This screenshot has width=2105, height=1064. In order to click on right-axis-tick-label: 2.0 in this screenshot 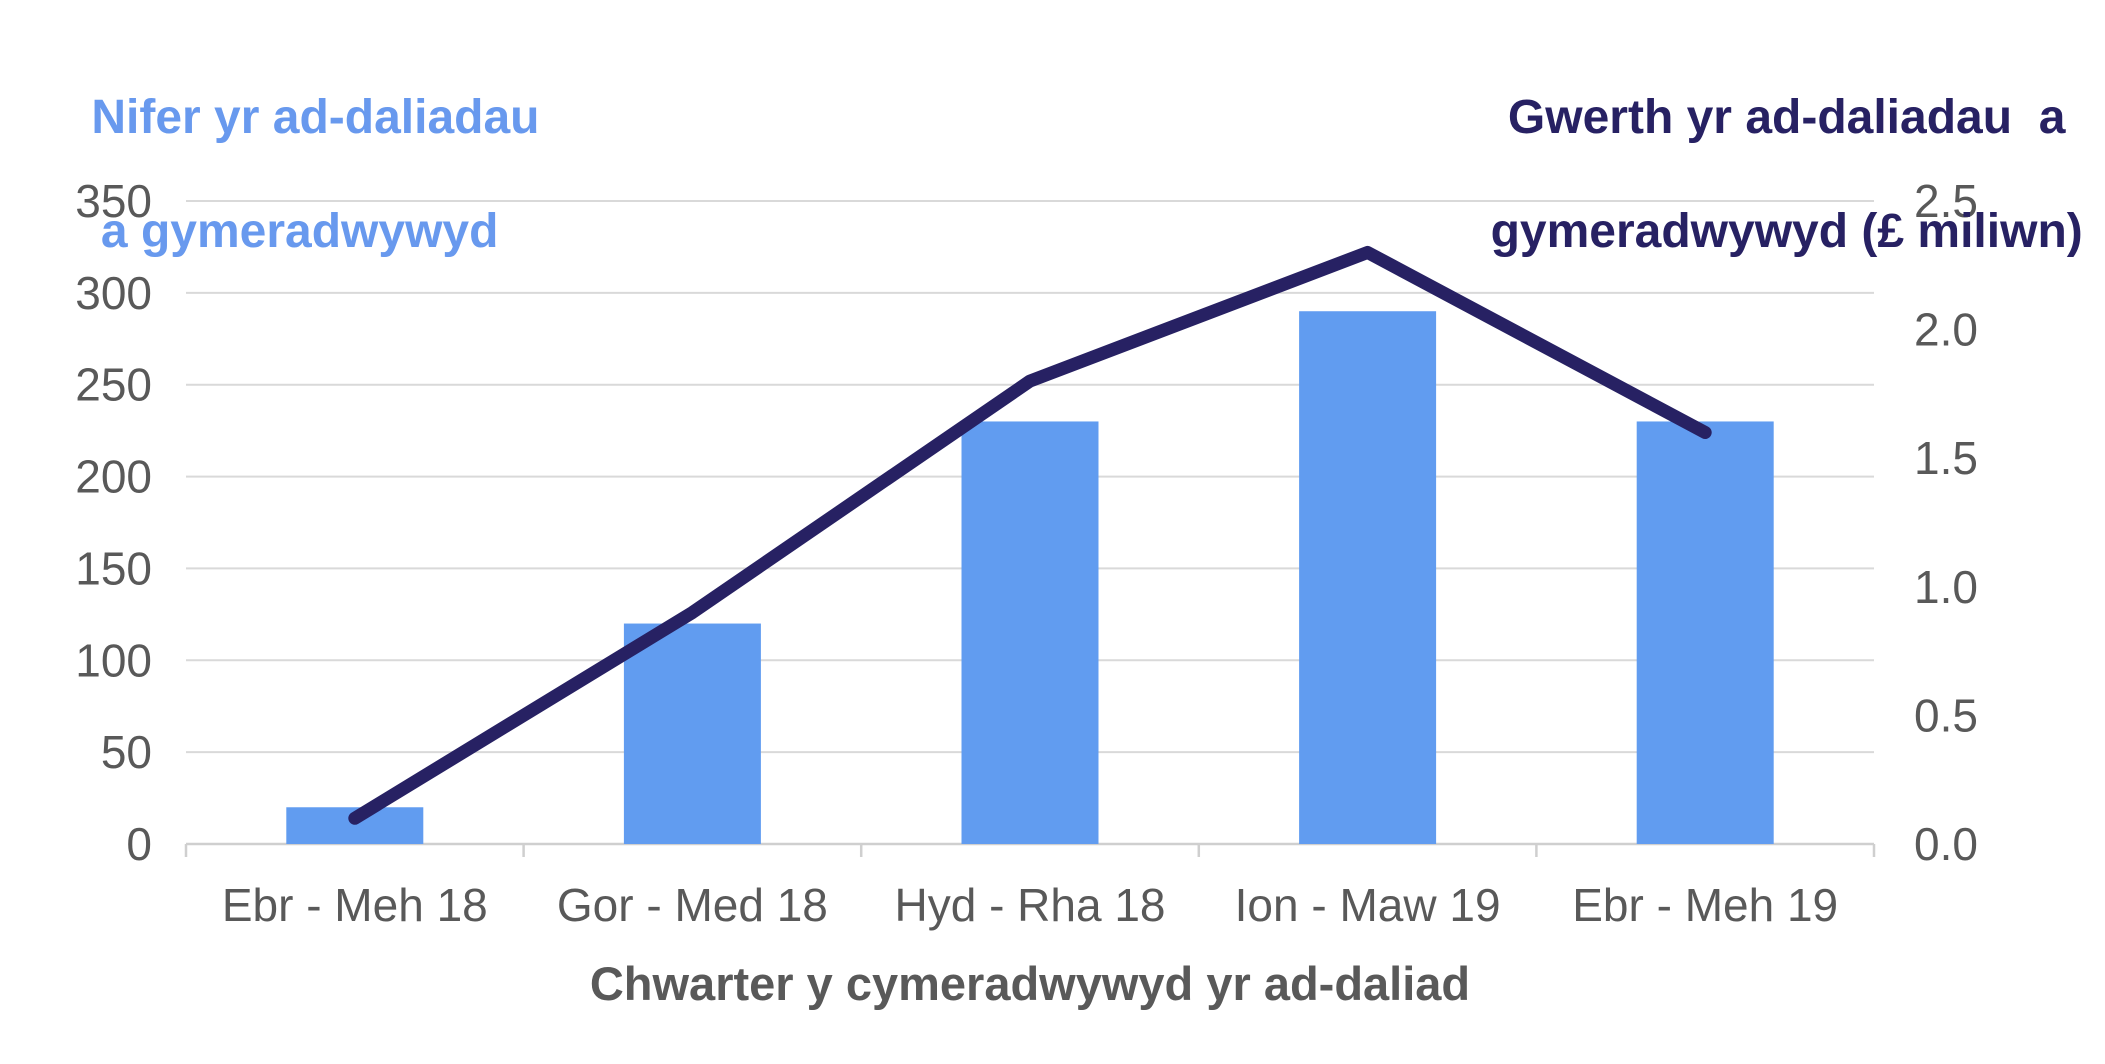, I will do `click(1946, 330)`.